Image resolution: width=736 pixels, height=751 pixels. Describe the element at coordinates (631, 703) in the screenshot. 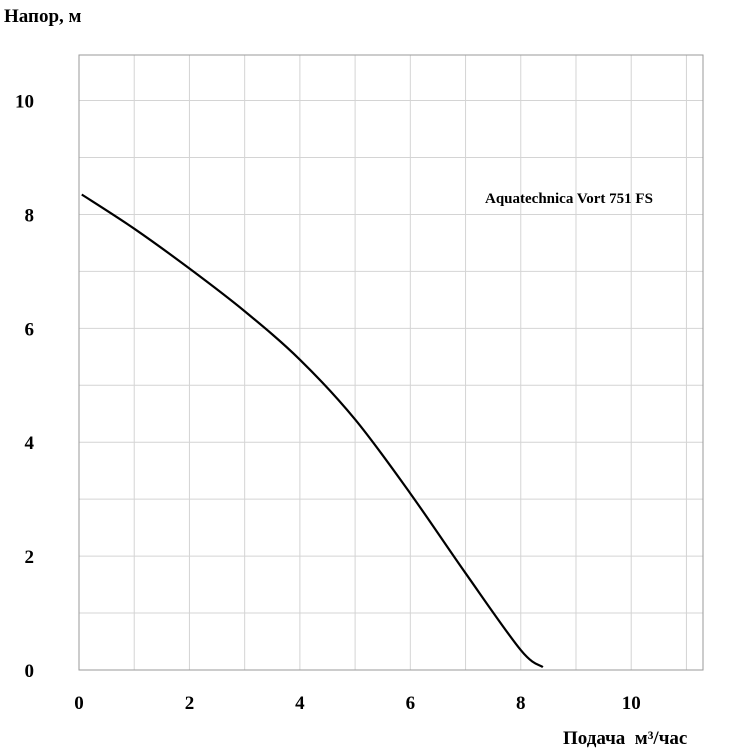

I see `x-tick-label: 10` at that location.